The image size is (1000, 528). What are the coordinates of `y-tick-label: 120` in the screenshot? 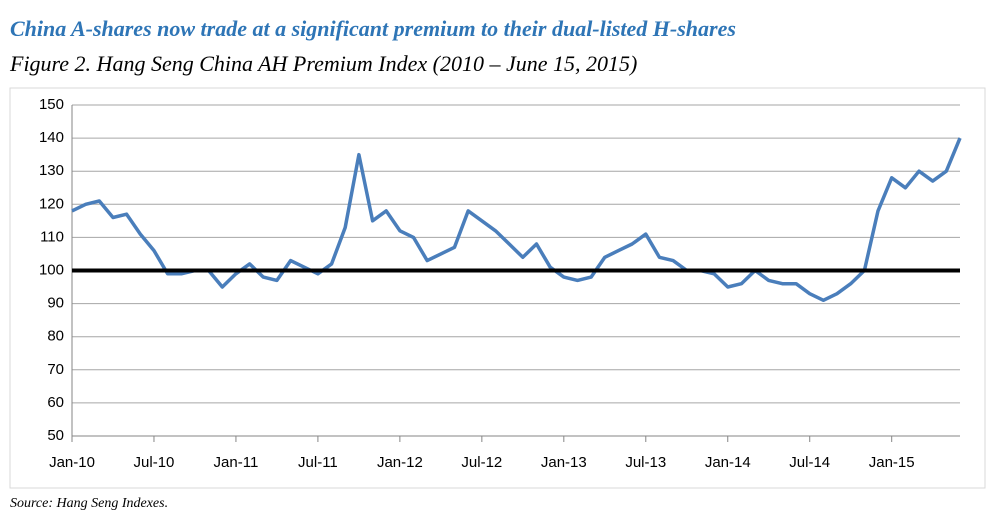 It's located at (51, 203).